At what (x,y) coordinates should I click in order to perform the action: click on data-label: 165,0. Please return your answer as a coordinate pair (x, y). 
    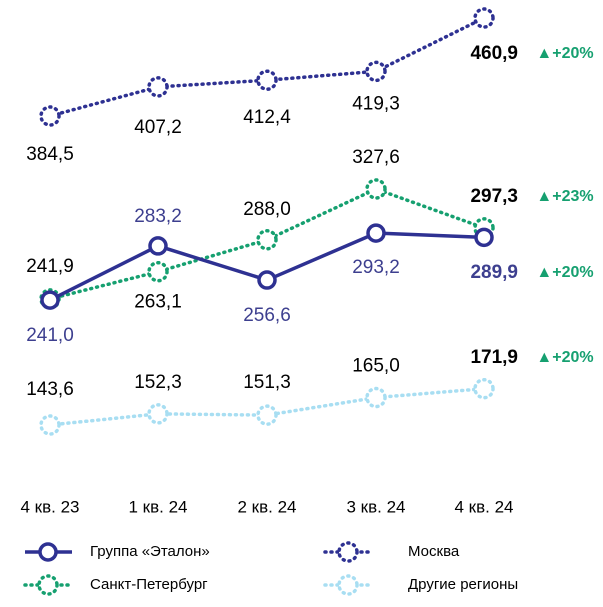
    Looking at the image, I should click on (376, 366).